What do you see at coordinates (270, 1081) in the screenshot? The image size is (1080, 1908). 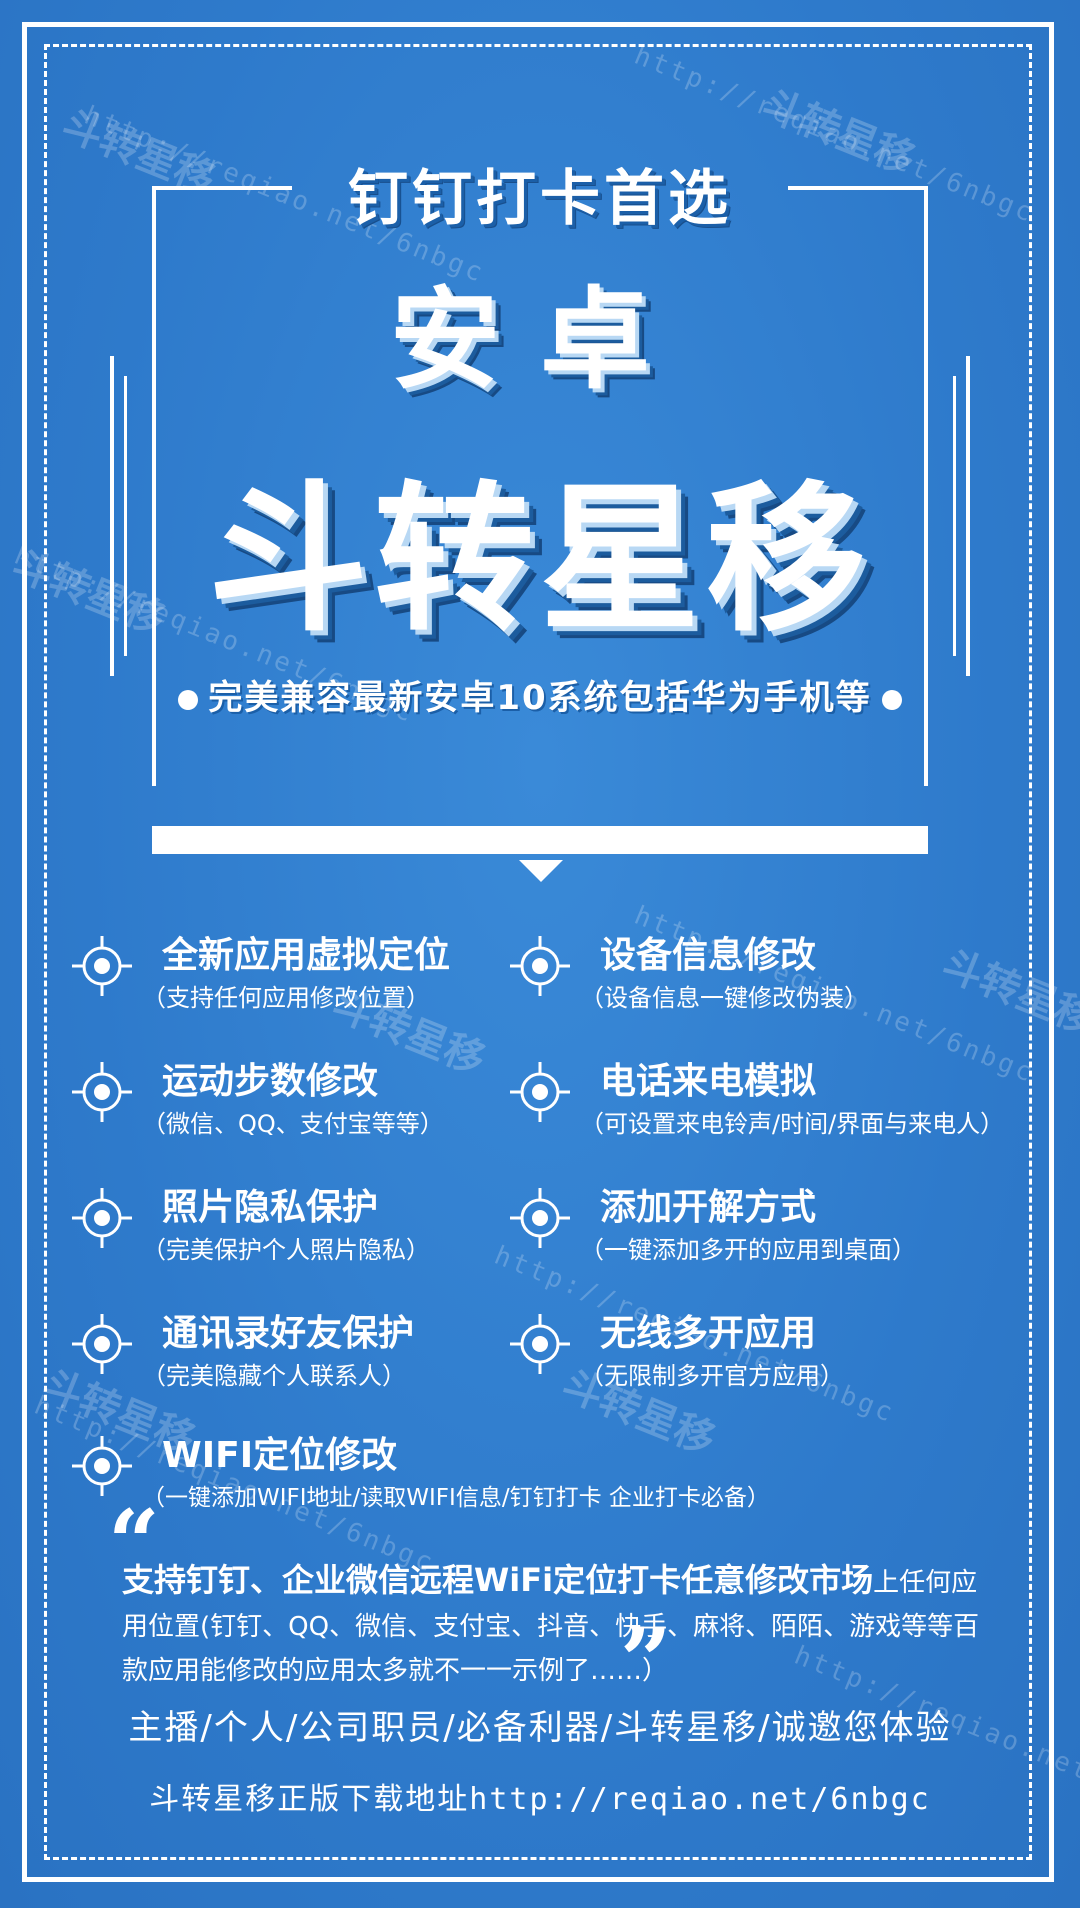 I see `feature-title: 运动步数修改` at bounding box center [270, 1081].